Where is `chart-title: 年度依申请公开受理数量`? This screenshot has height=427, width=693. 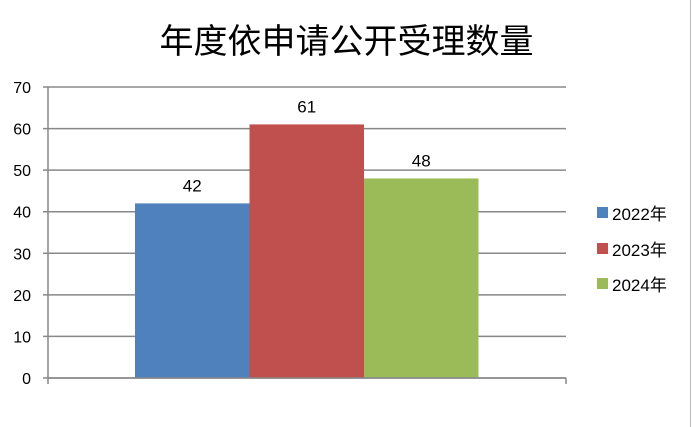 chart-title: 年度依申请公开受理数量 is located at coordinates (346, 42).